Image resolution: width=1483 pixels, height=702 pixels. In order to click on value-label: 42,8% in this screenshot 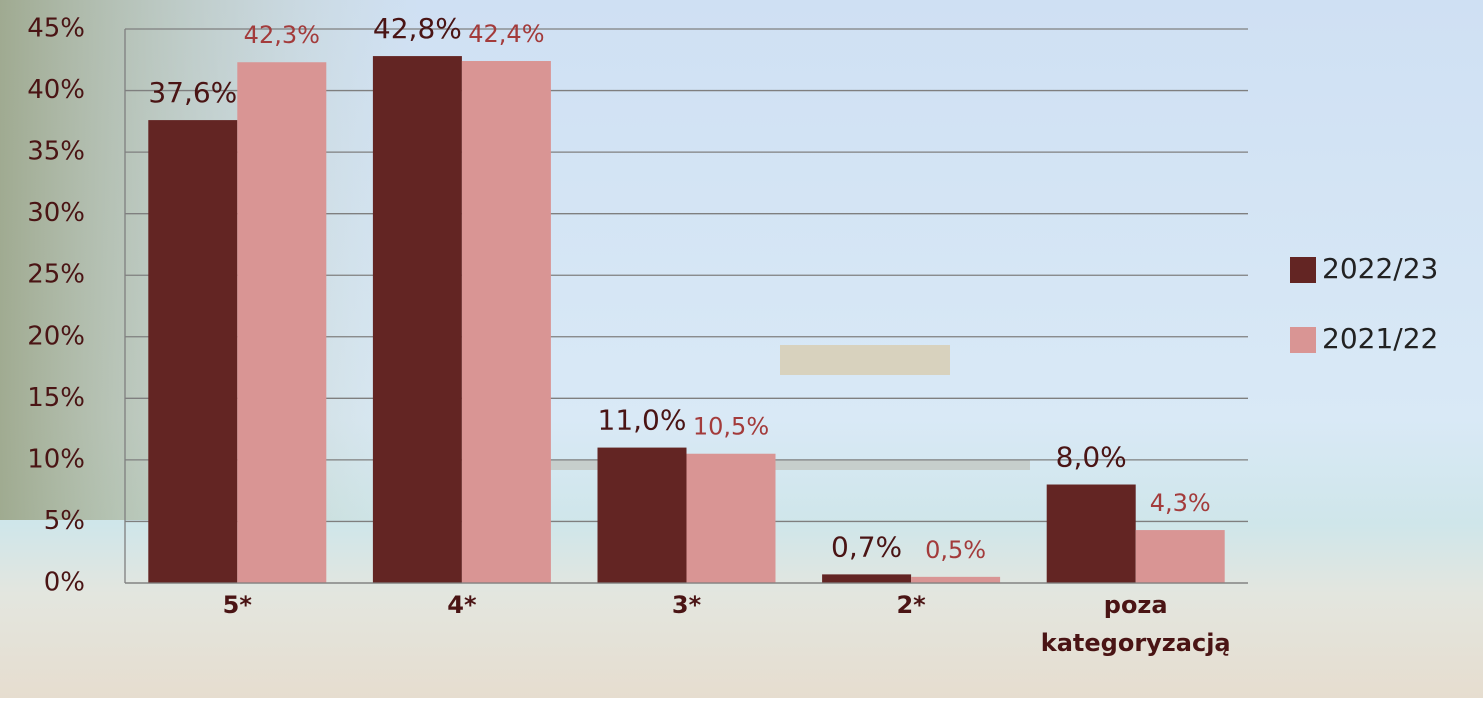, I will do `click(417, 28)`.